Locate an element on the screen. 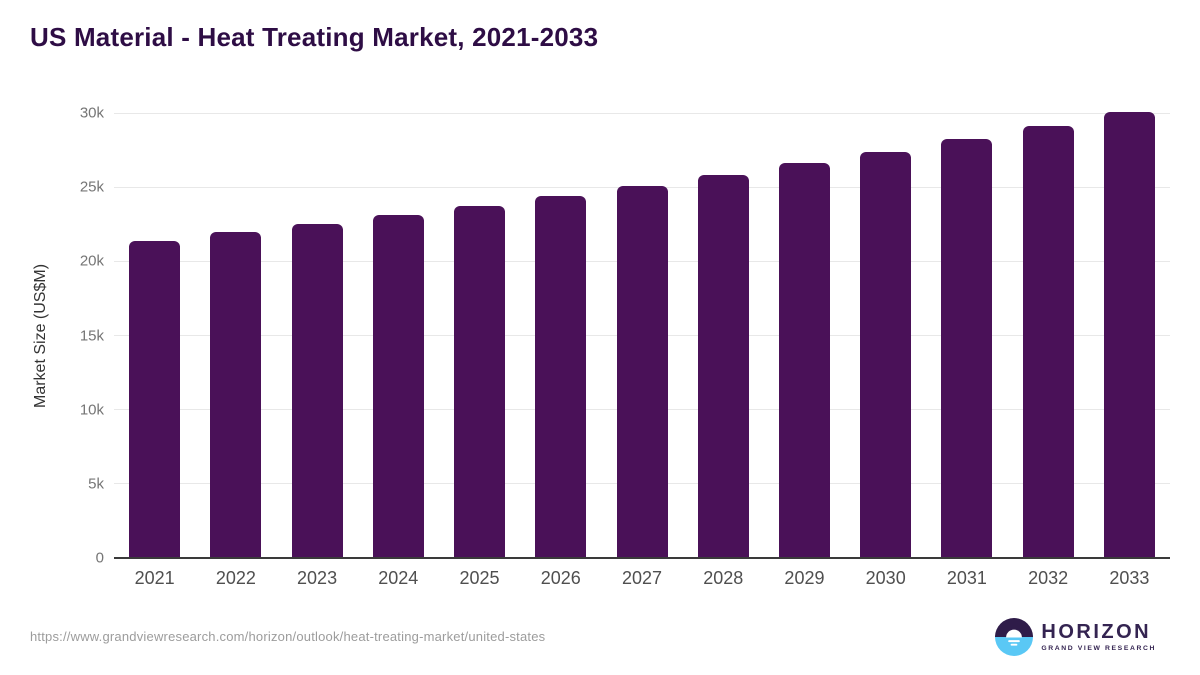  y-tick-label-20k: 20k is located at coordinates (91, 261).